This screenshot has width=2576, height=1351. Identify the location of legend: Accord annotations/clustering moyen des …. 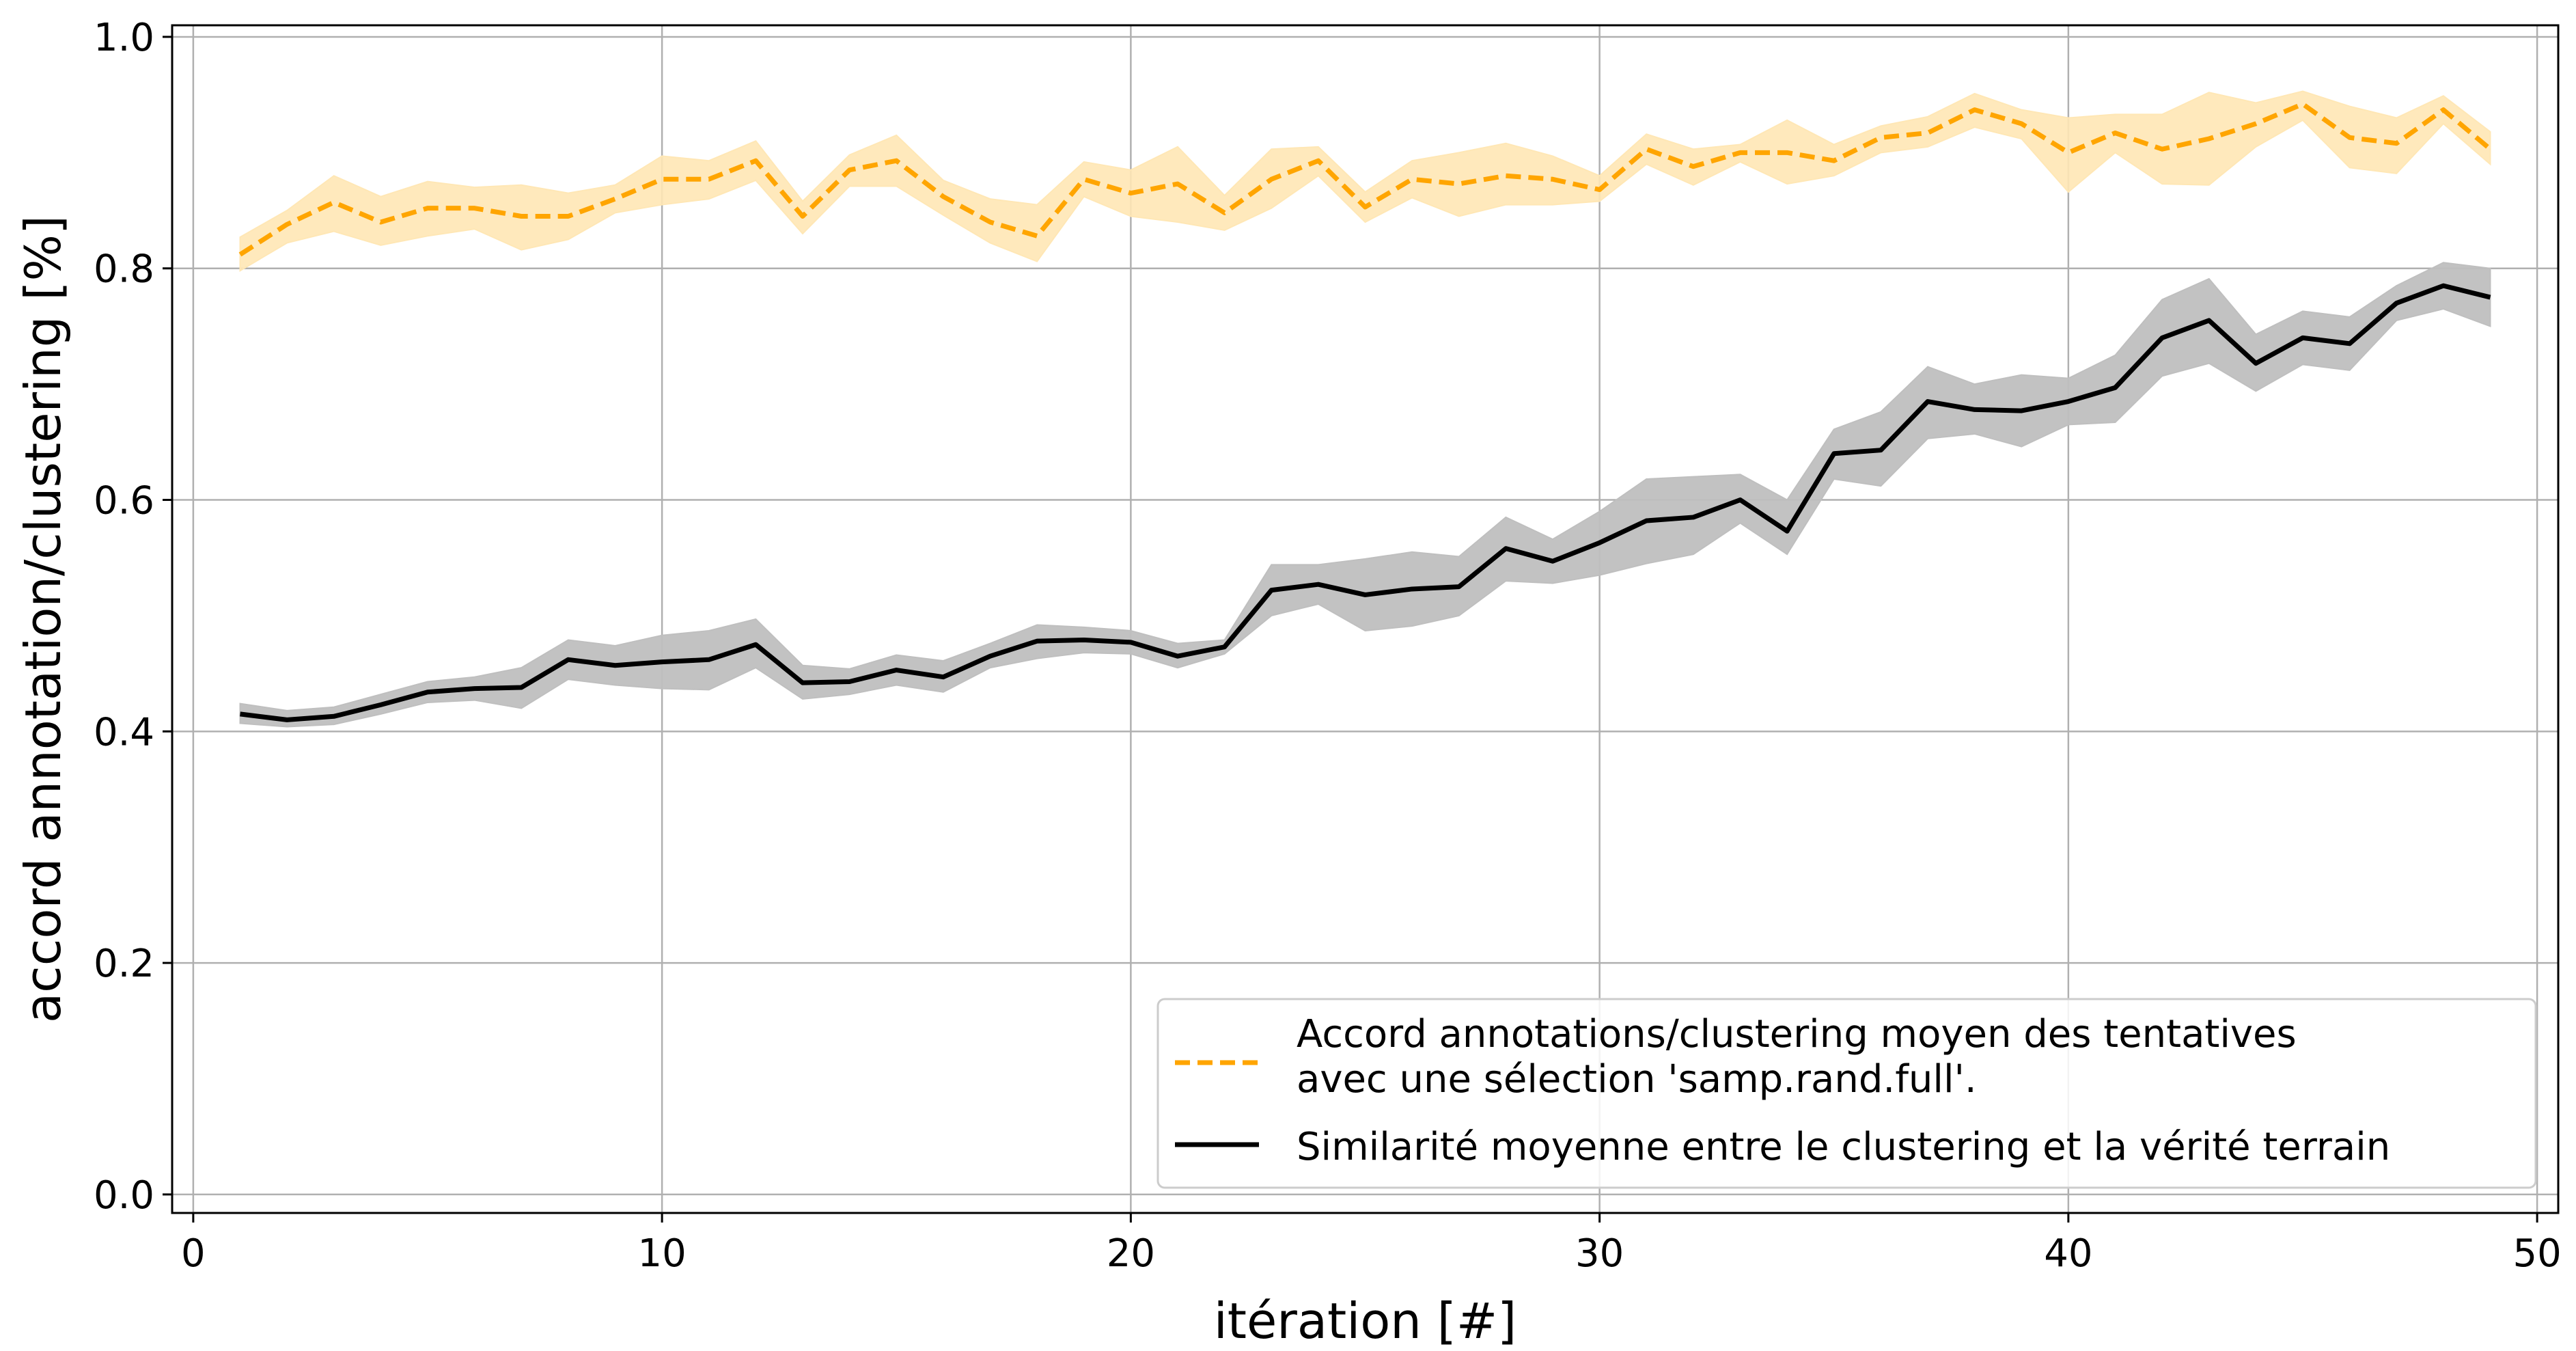
(1847, 1093).